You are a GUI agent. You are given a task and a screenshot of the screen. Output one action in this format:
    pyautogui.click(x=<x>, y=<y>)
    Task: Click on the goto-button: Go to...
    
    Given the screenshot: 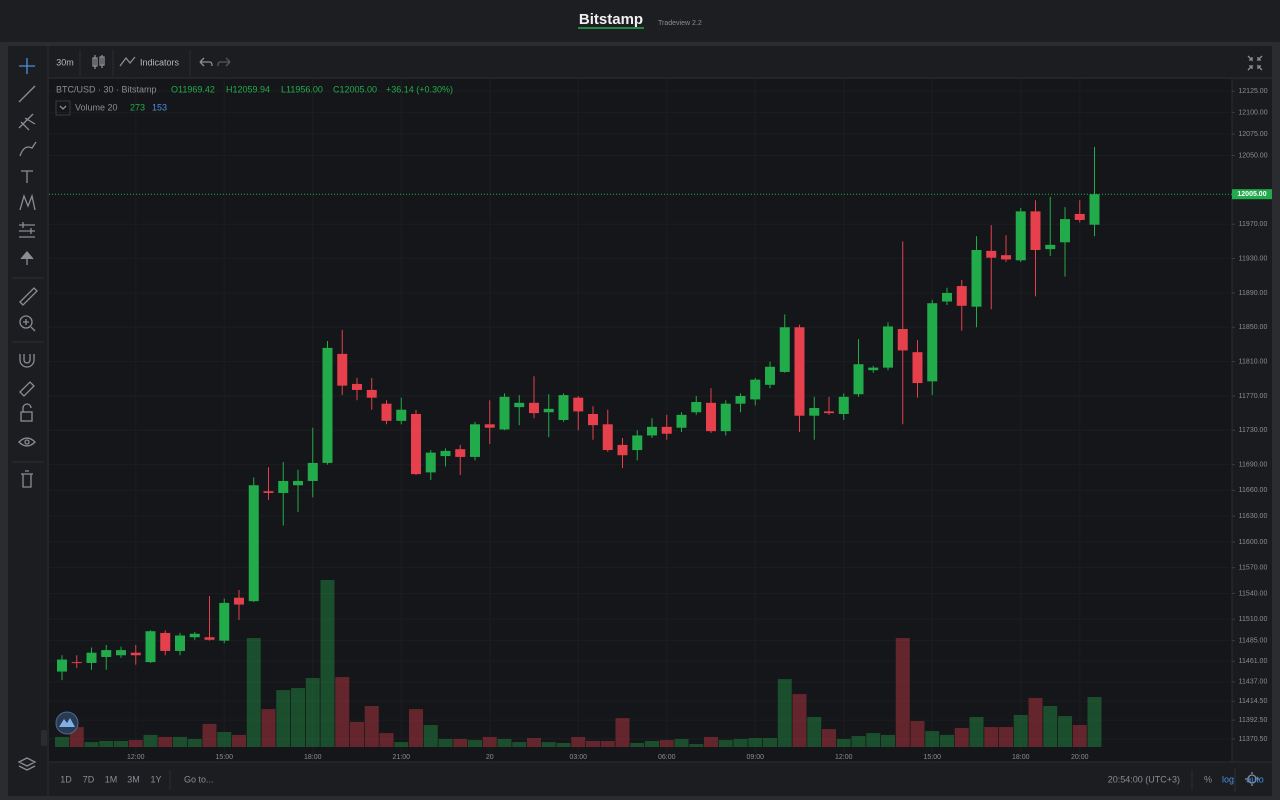 What is the action you would take?
    pyautogui.click(x=199, y=779)
    